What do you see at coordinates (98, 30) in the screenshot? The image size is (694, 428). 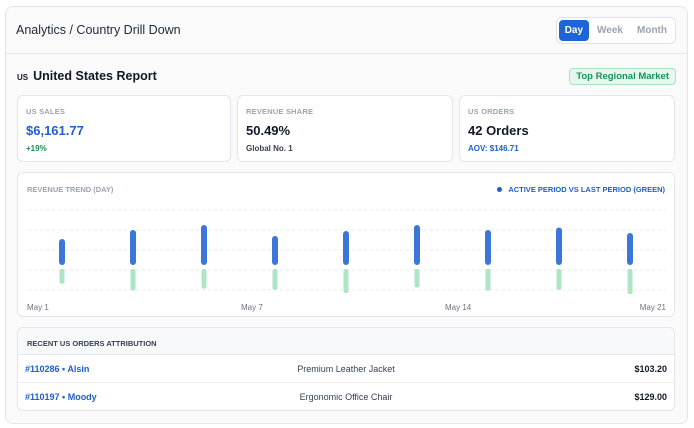 I see `page-title: Analytics / Country Drill Down` at bounding box center [98, 30].